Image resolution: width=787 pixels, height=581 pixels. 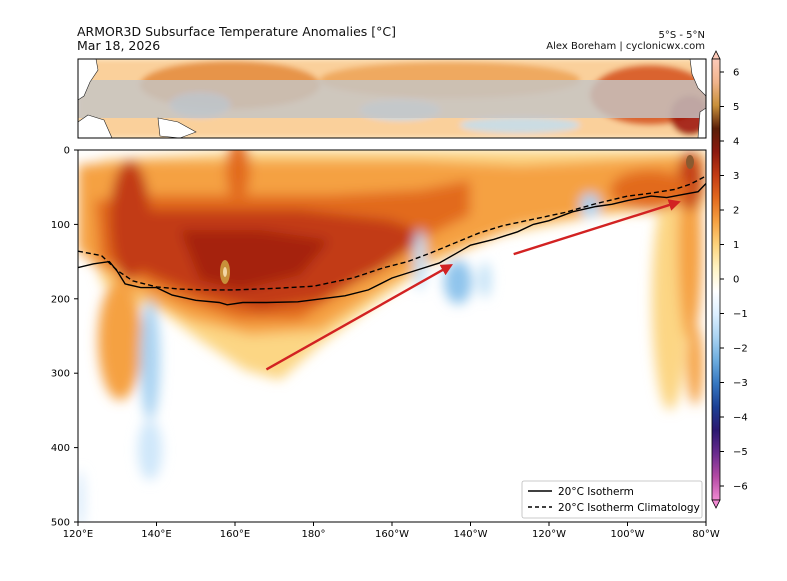 I want to click on colorbar-tick-label: 2, so click(x=736, y=211).